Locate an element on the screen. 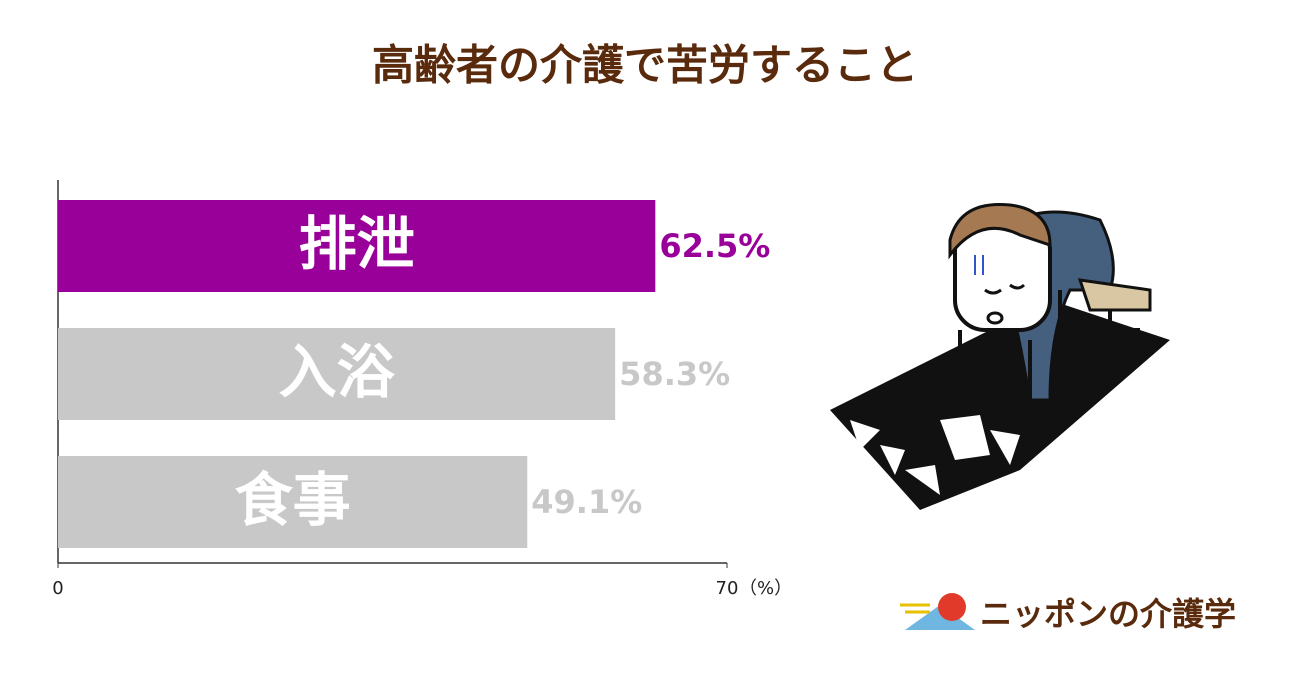 Image resolution: width=1290 pixels, height=675 pixels. category-label: 食事 is located at coordinates (293, 500).